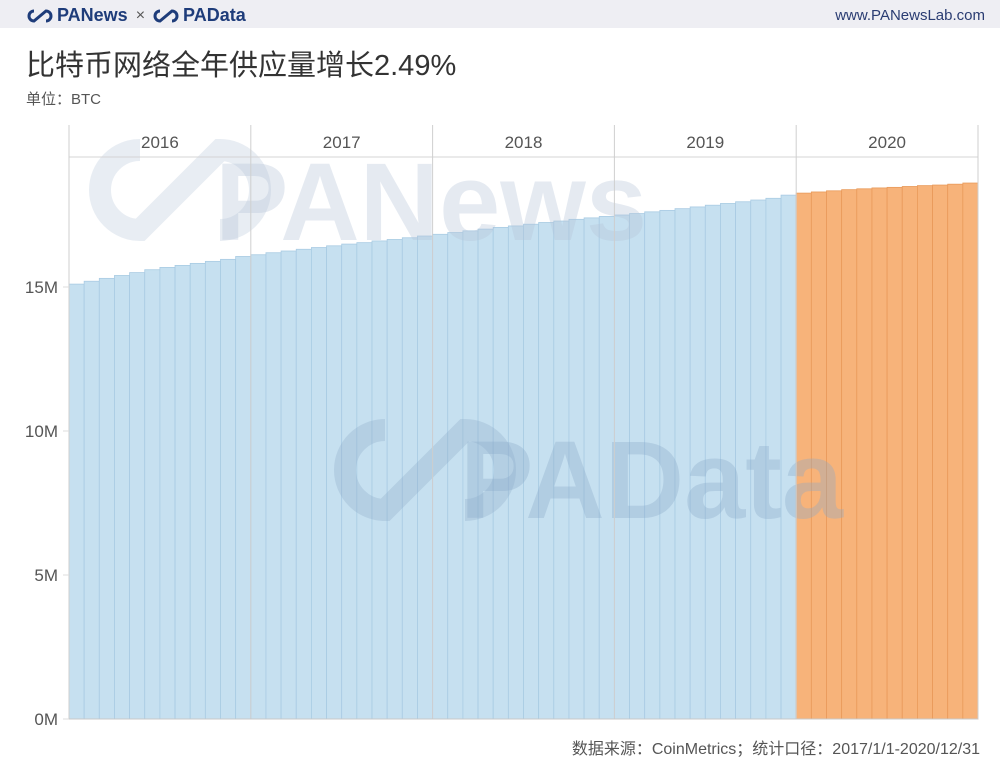 The width and height of the screenshot is (1000, 769). What do you see at coordinates (342, 142) in the screenshot?
I see `facet-label-2017: 2017` at bounding box center [342, 142].